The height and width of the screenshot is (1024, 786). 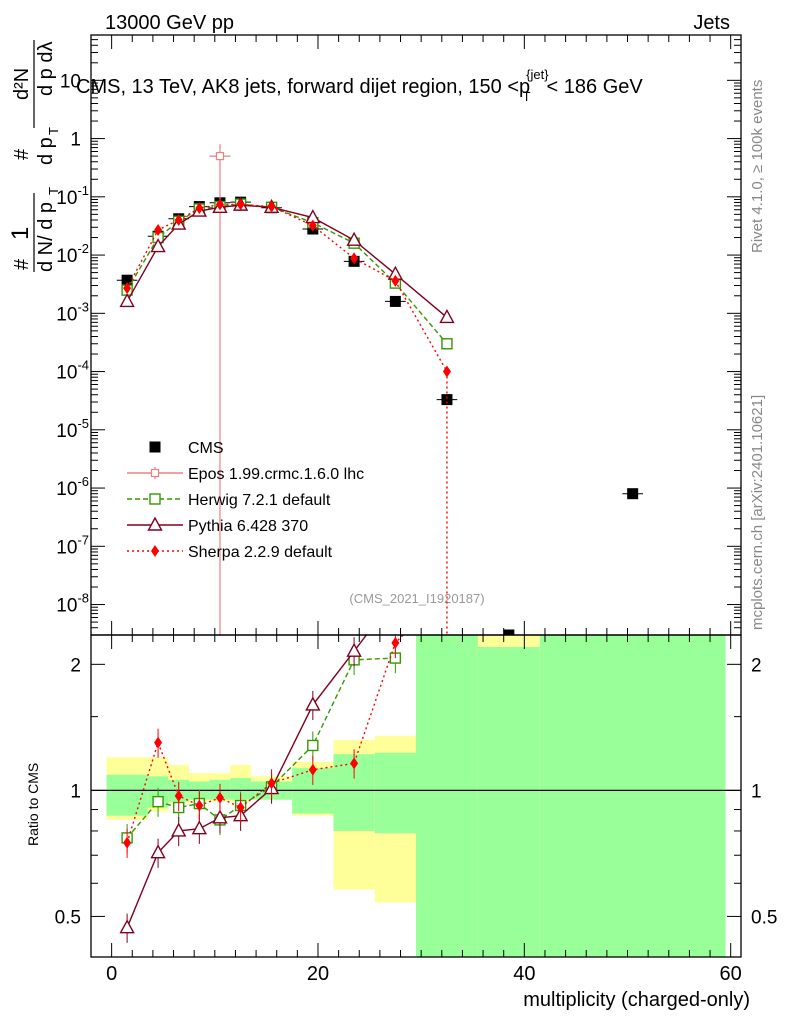 I want to click on x-axis-label: multiplicity (charged-only), so click(x=636, y=1000).